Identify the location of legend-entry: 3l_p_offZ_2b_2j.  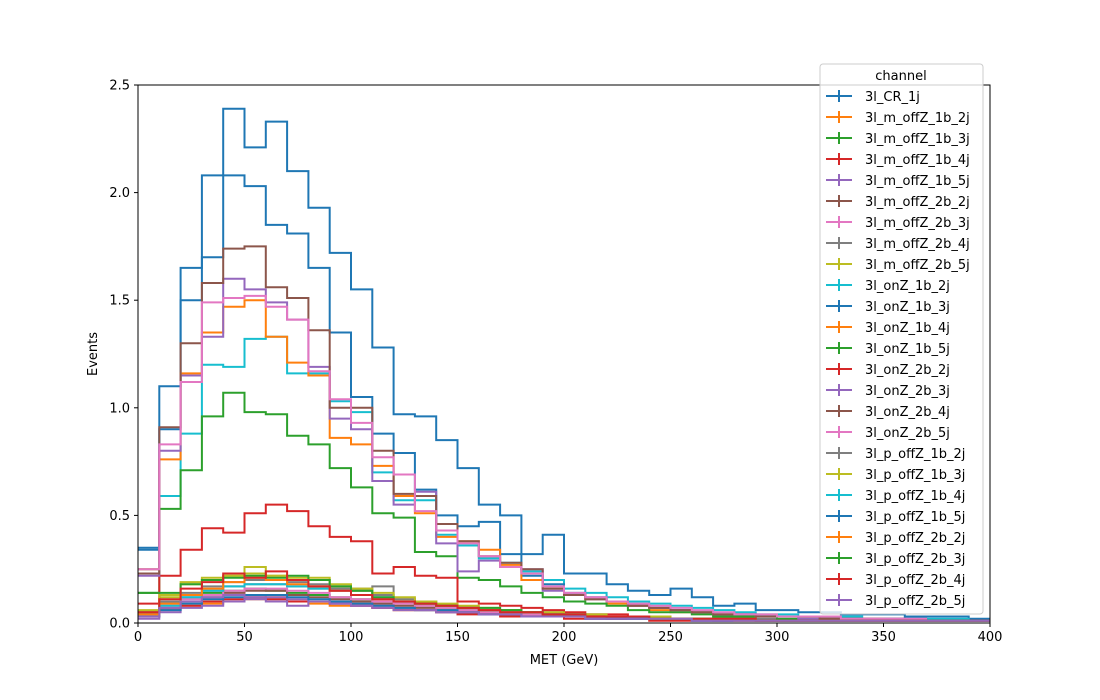
(895, 538).